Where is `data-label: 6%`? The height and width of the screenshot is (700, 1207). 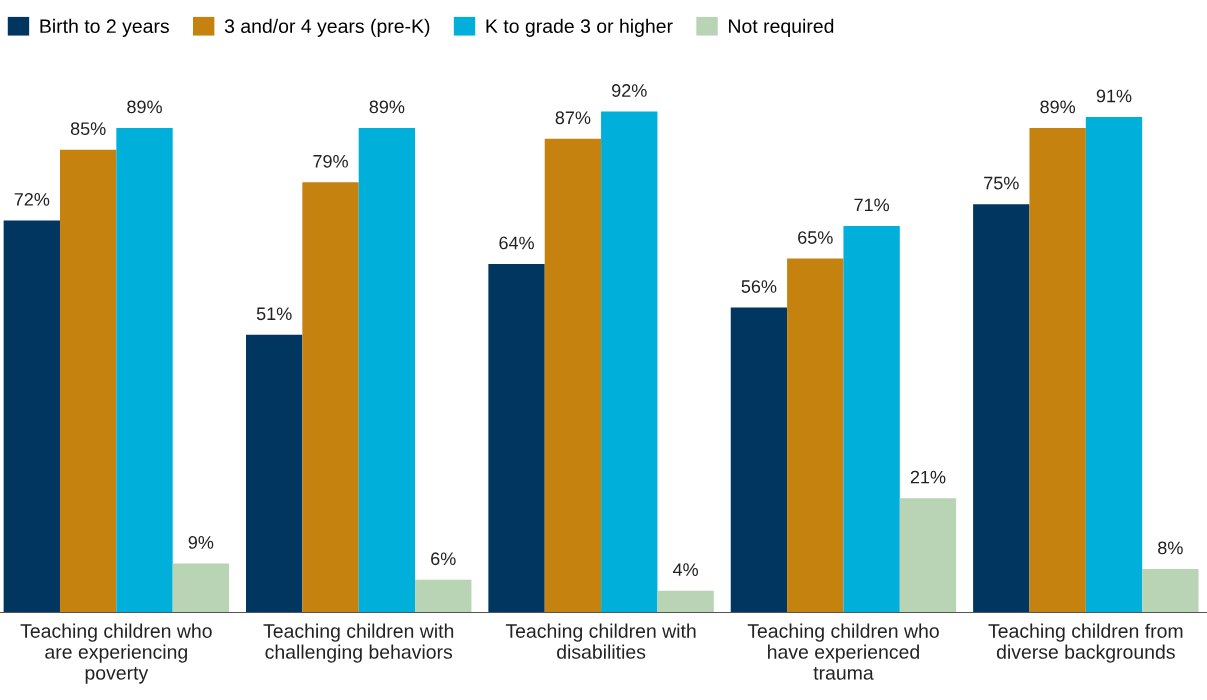
data-label: 6% is located at coordinates (443, 559).